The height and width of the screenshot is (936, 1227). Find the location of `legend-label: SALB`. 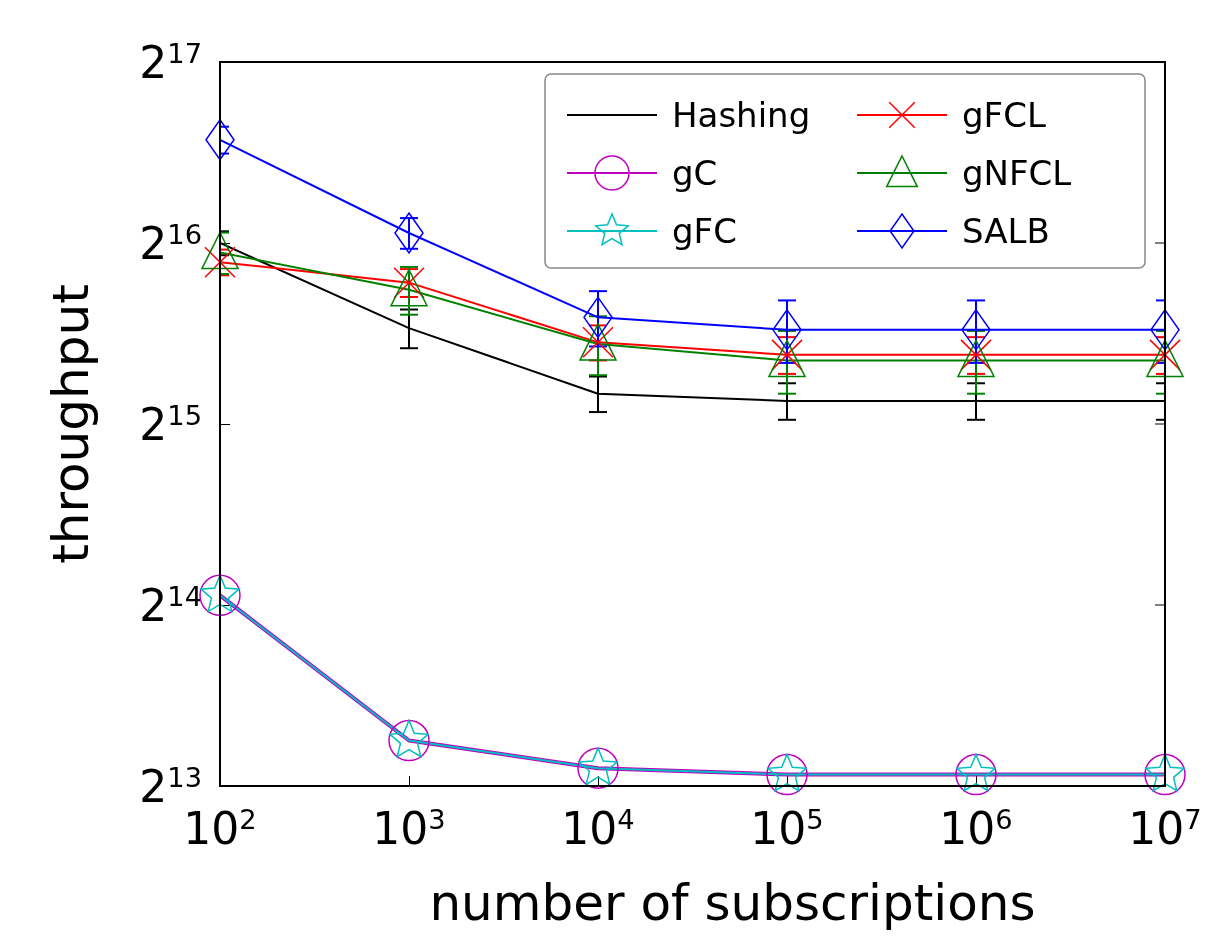

legend-label: SALB is located at coordinates (1006, 231).